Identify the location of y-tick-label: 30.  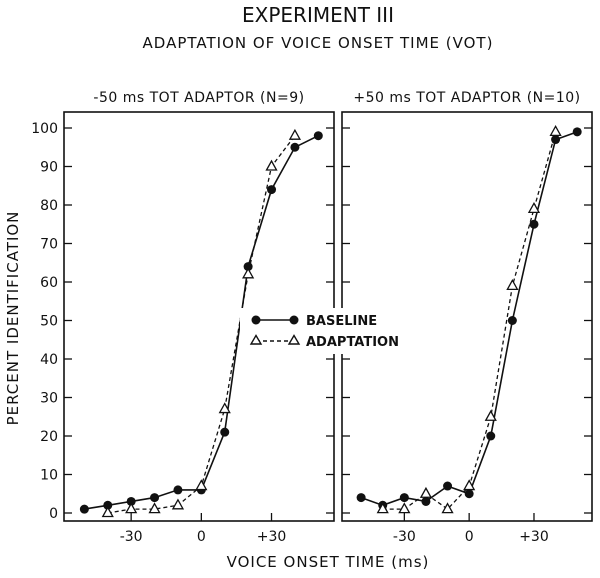
(49, 399).